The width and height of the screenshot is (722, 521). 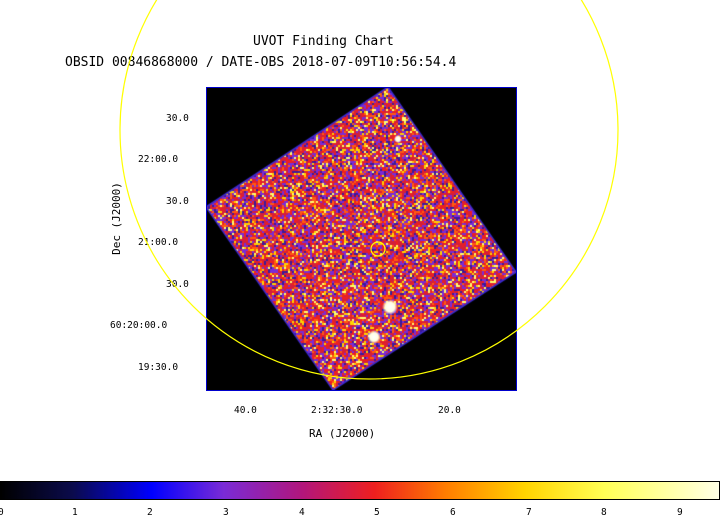 What do you see at coordinates (158, 367) in the screenshot?
I see `y-tick-label: 19:30.0` at bounding box center [158, 367].